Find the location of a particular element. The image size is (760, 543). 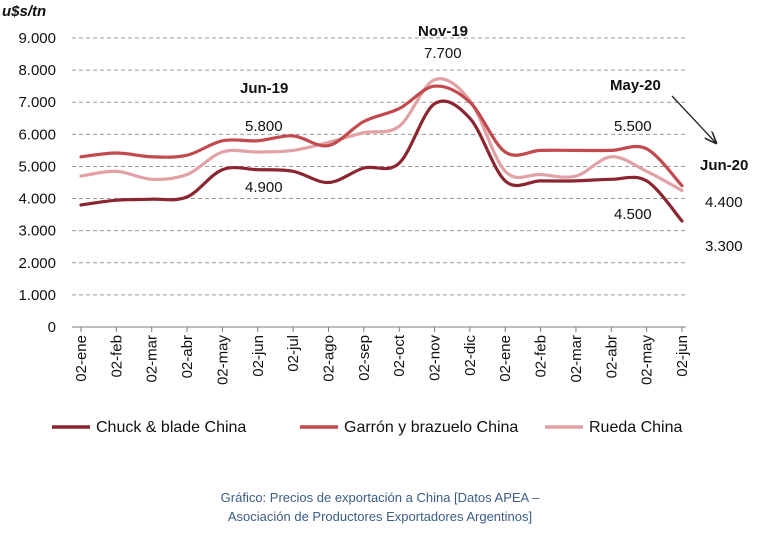

x-tick-label: 02-ago is located at coordinates (328, 358).